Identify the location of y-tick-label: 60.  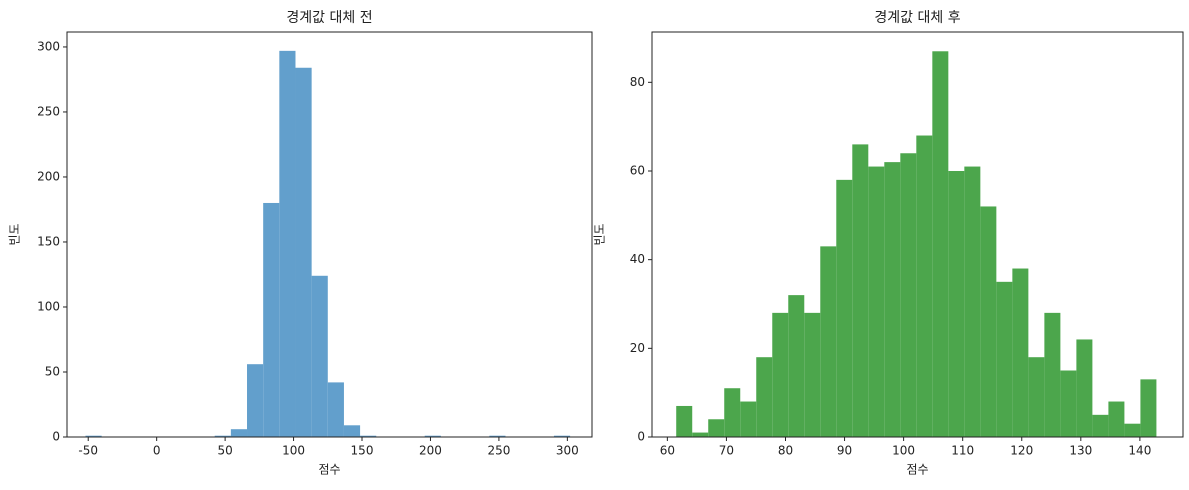
(637, 170).